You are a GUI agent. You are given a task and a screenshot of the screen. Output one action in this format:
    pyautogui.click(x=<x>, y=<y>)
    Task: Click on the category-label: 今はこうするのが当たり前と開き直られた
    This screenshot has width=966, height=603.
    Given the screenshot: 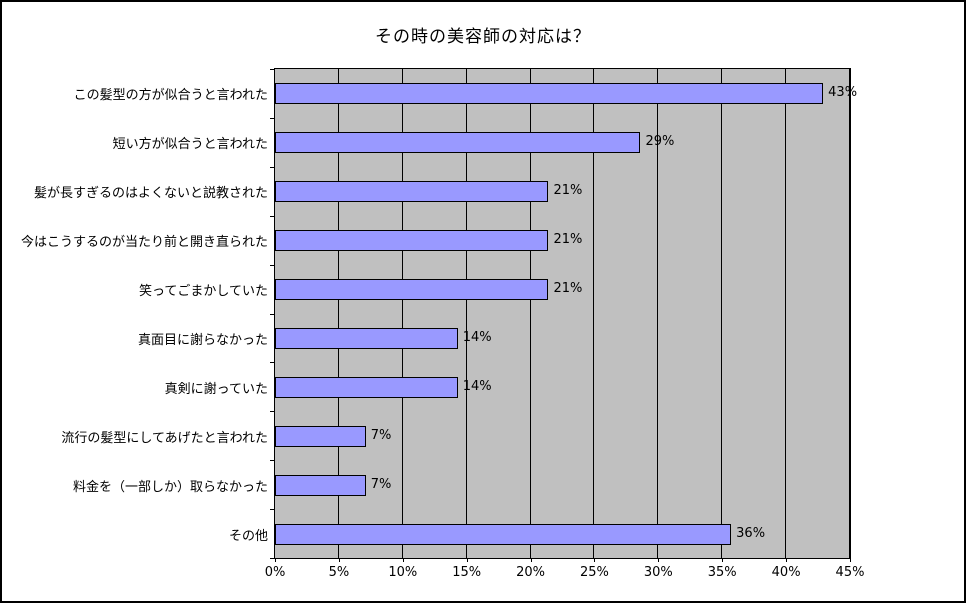 What is the action you would take?
    pyautogui.click(x=144, y=242)
    